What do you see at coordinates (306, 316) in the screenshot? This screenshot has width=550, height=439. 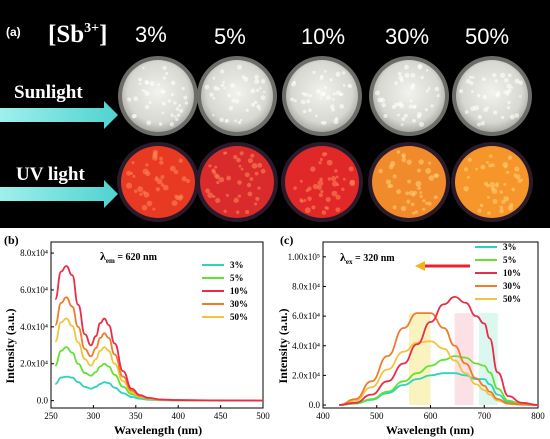 I see `y-tick-label: 6.0x10⁴` at bounding box center [306, 316].